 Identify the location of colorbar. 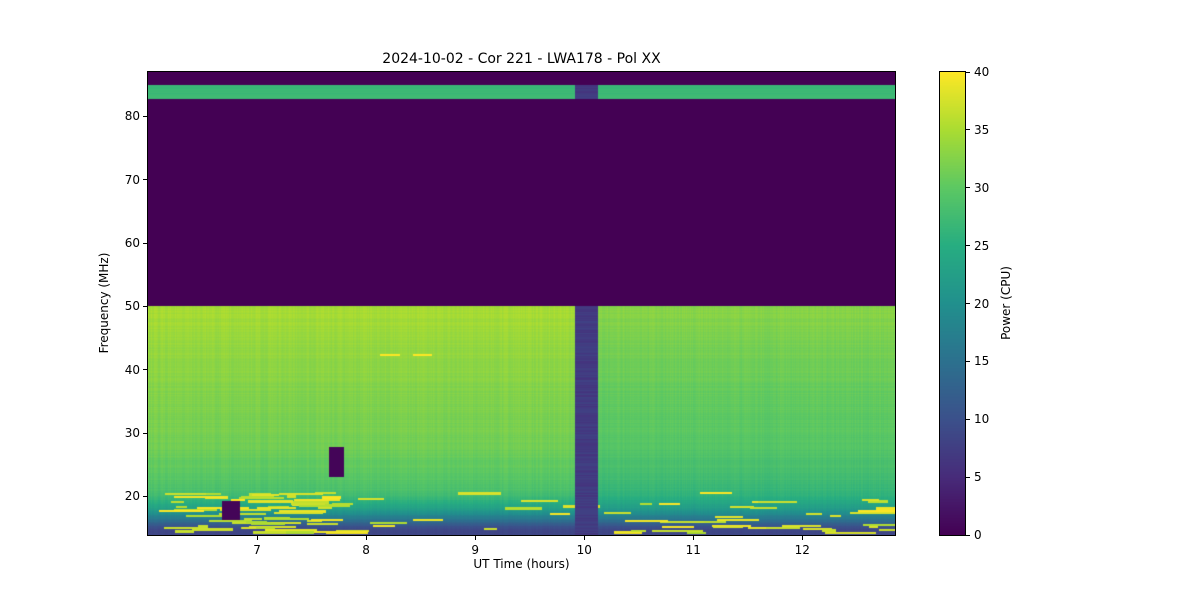
(952, 303).